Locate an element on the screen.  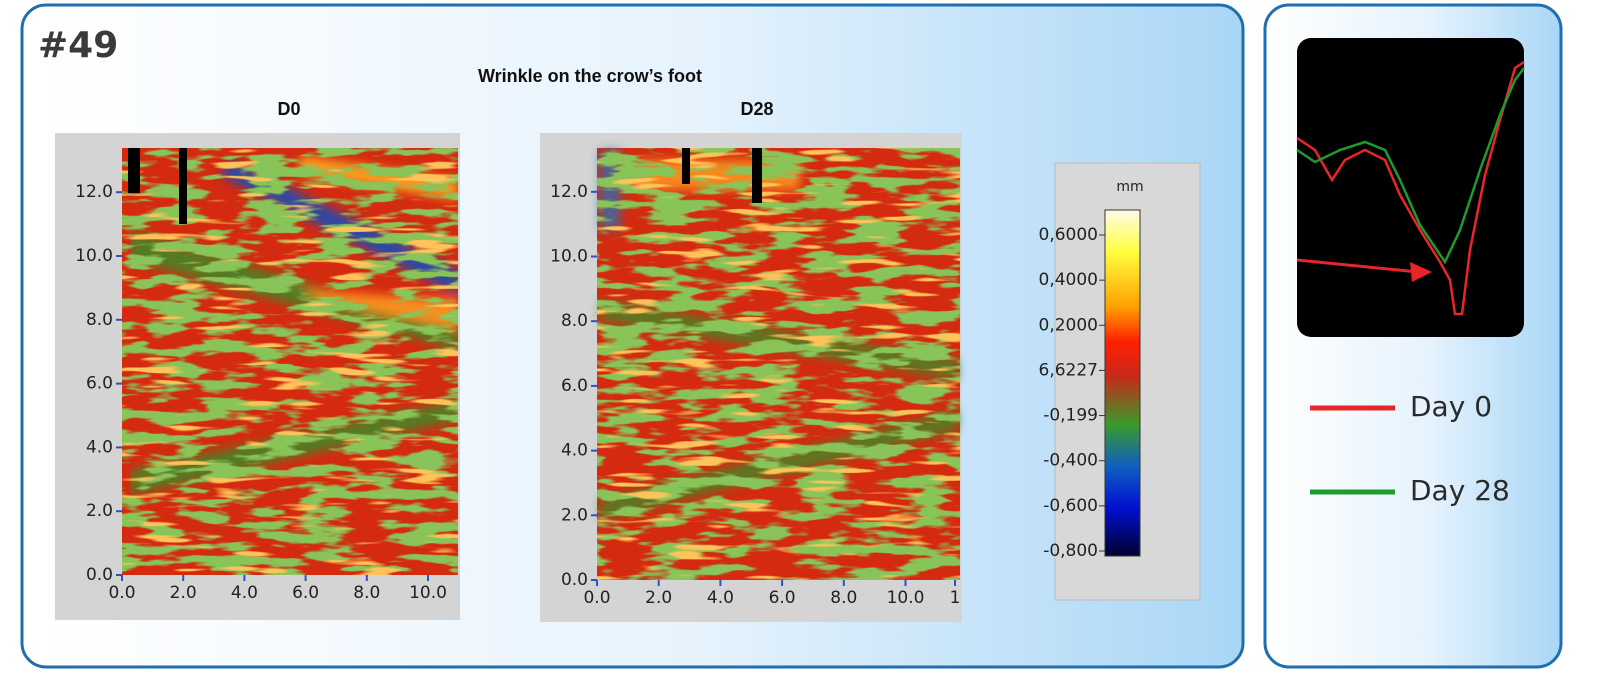
profile-plot is located at coordinates (1410, 187).